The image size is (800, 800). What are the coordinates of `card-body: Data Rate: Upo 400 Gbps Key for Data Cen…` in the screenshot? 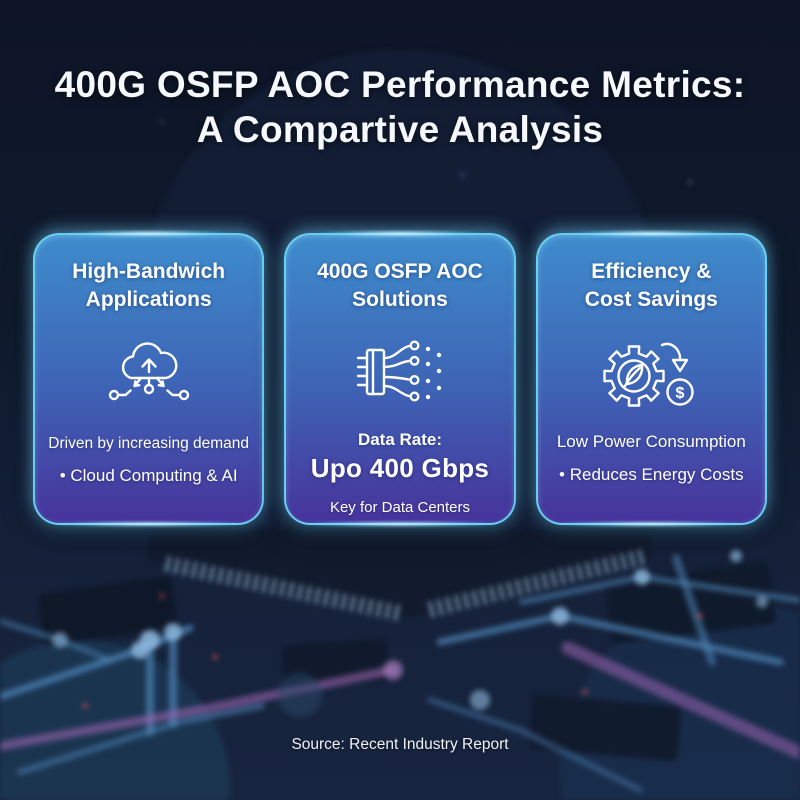 It's located at (400, 467).